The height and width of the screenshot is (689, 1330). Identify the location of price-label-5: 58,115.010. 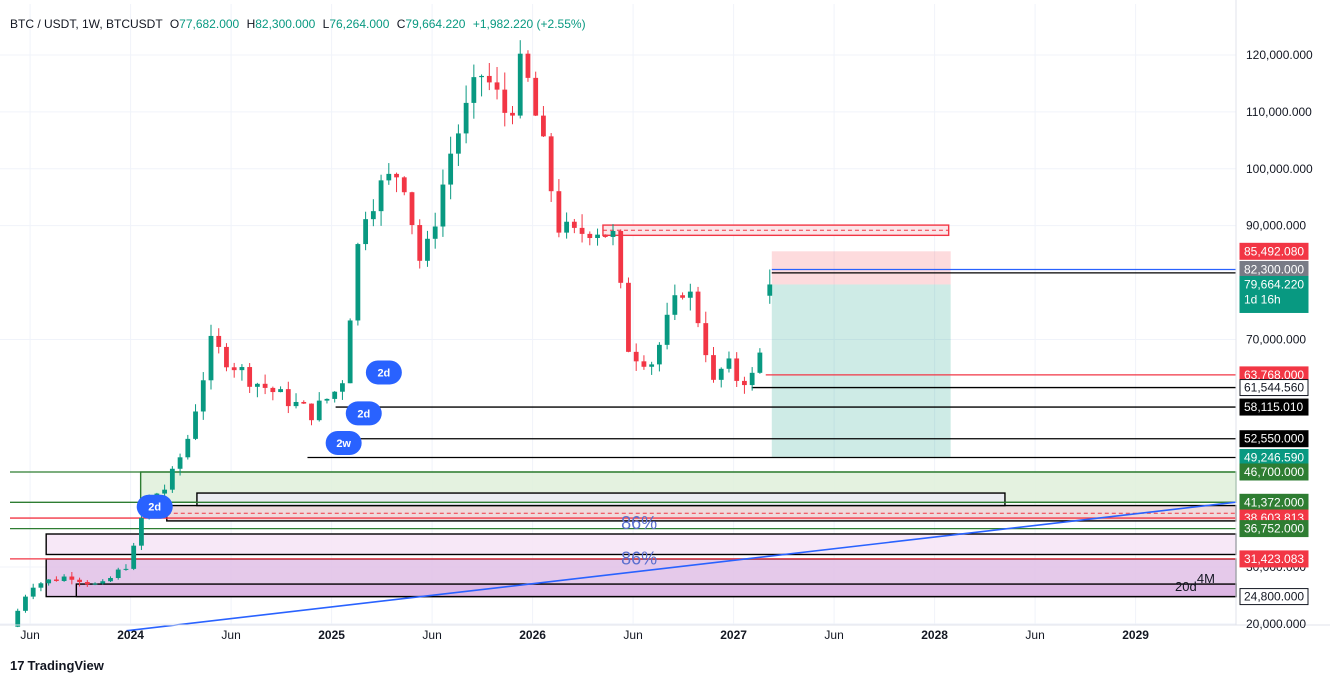
(1274, 407).